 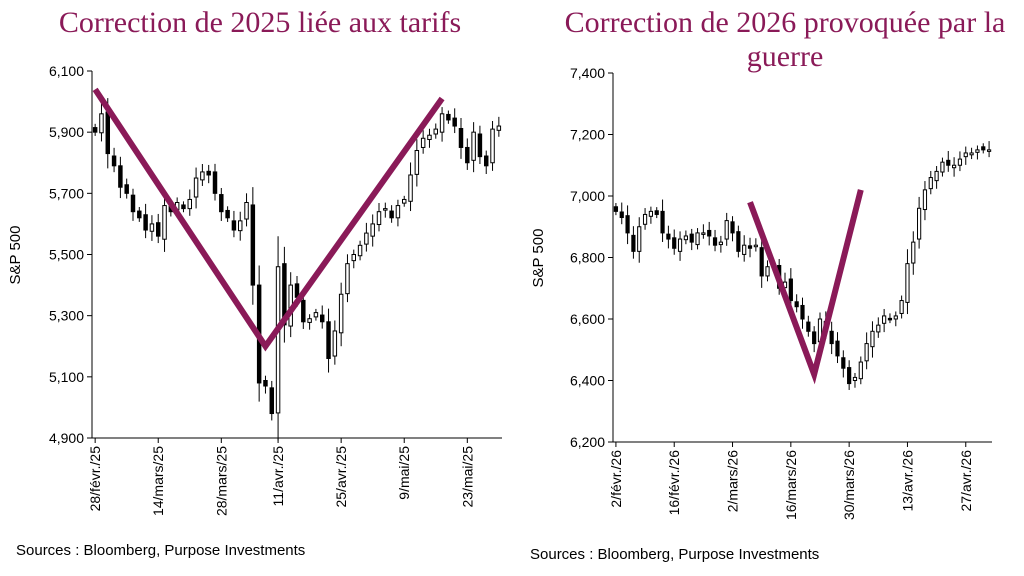 What do you see at coordinates (616, 479) in the screenshot?
I see `x-tick-label: 2/févr./26` at bounding box center [616, 479].